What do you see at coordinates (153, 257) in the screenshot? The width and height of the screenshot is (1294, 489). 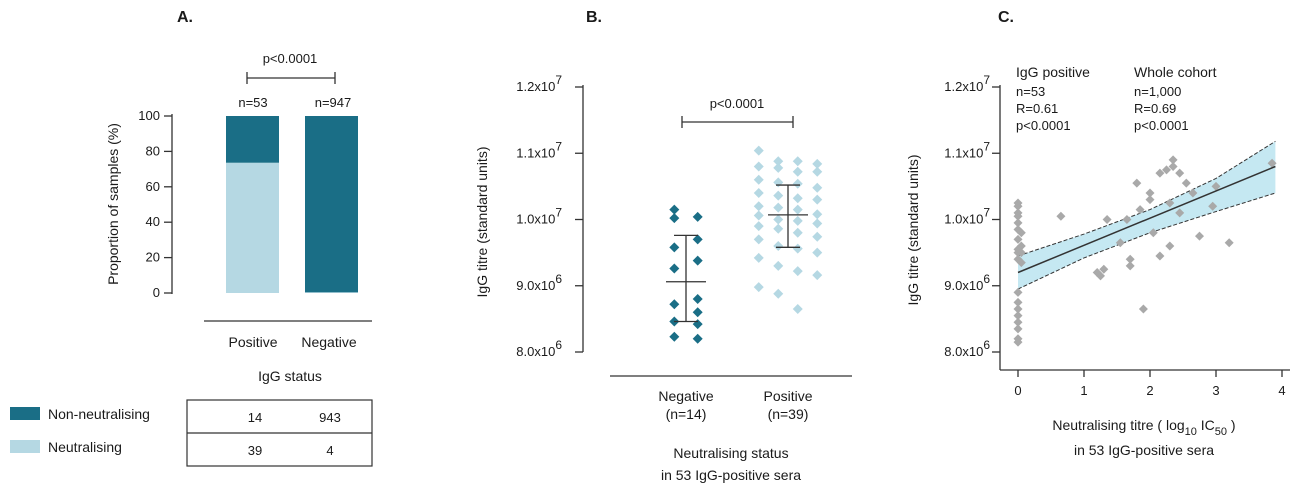 I see `y-tick-label: 20` at bounding box center [153, 257].